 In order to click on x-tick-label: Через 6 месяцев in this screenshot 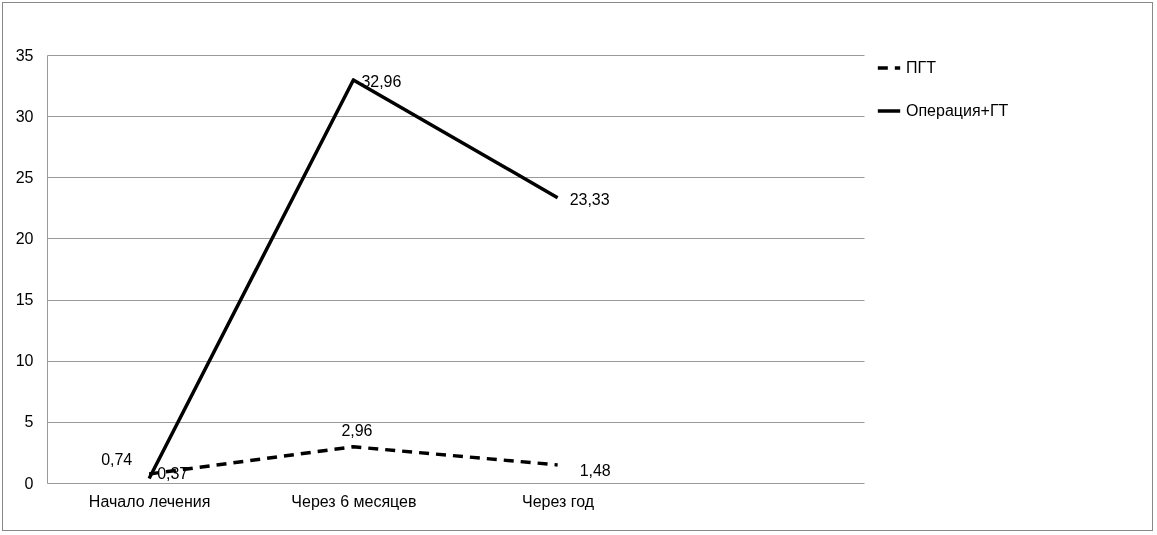, I will do `click(354, 501)`.